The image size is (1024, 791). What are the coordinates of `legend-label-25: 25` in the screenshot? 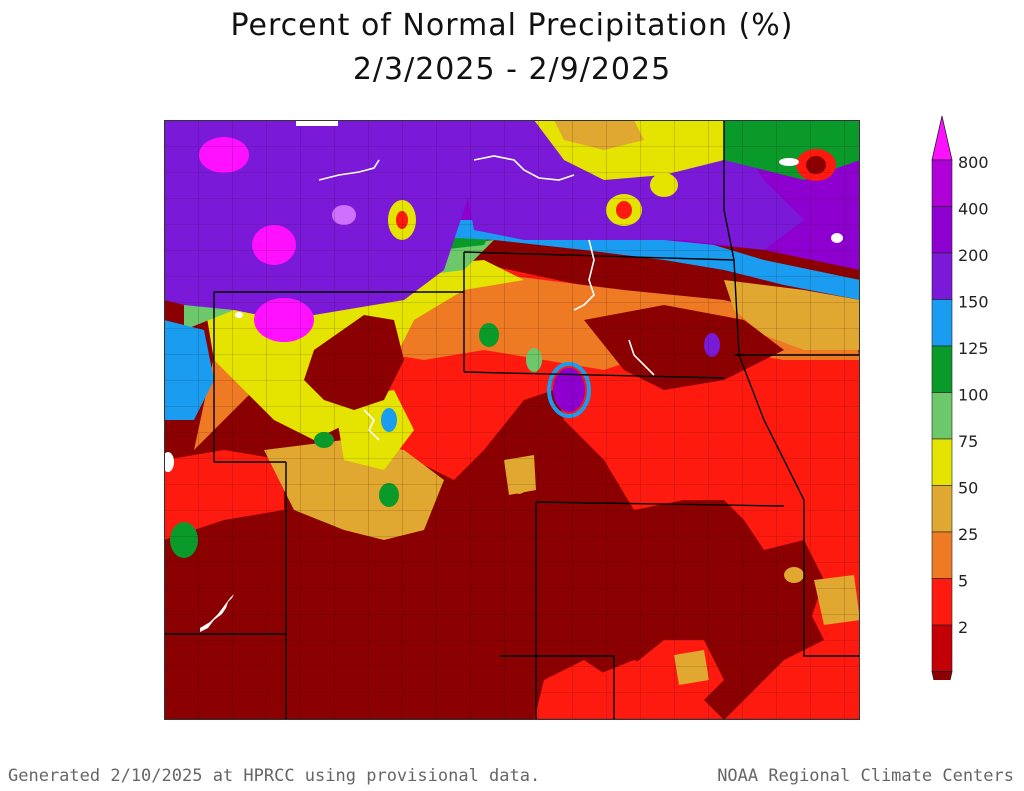 It's located at (968, 534).